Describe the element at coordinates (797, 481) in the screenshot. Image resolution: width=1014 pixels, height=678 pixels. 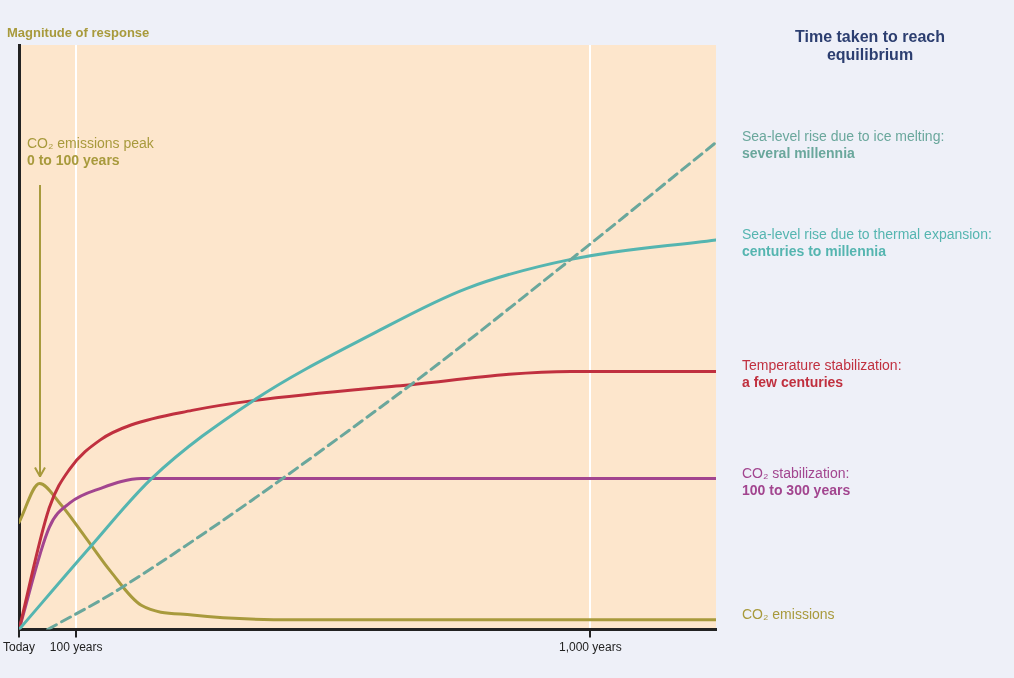
I see `series-label: CO₂ stabilization: 100 to 300 years` at that location.